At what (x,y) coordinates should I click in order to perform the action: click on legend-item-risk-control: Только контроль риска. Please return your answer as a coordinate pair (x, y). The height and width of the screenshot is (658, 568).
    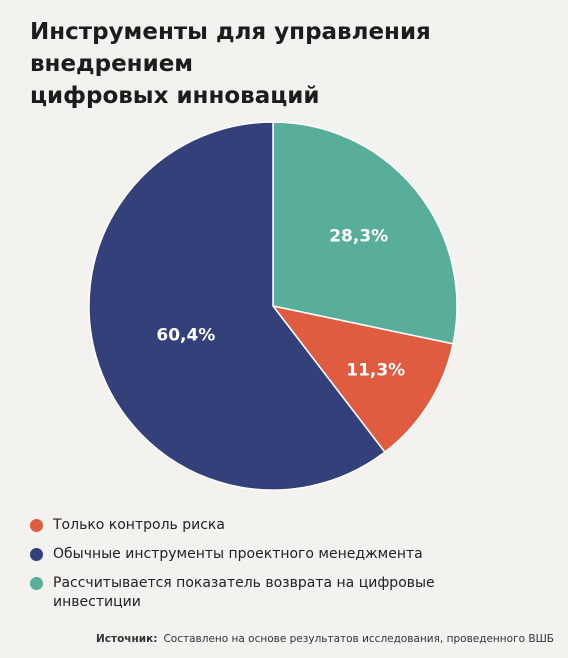
    Looking at the image, I should click on (290, 525).